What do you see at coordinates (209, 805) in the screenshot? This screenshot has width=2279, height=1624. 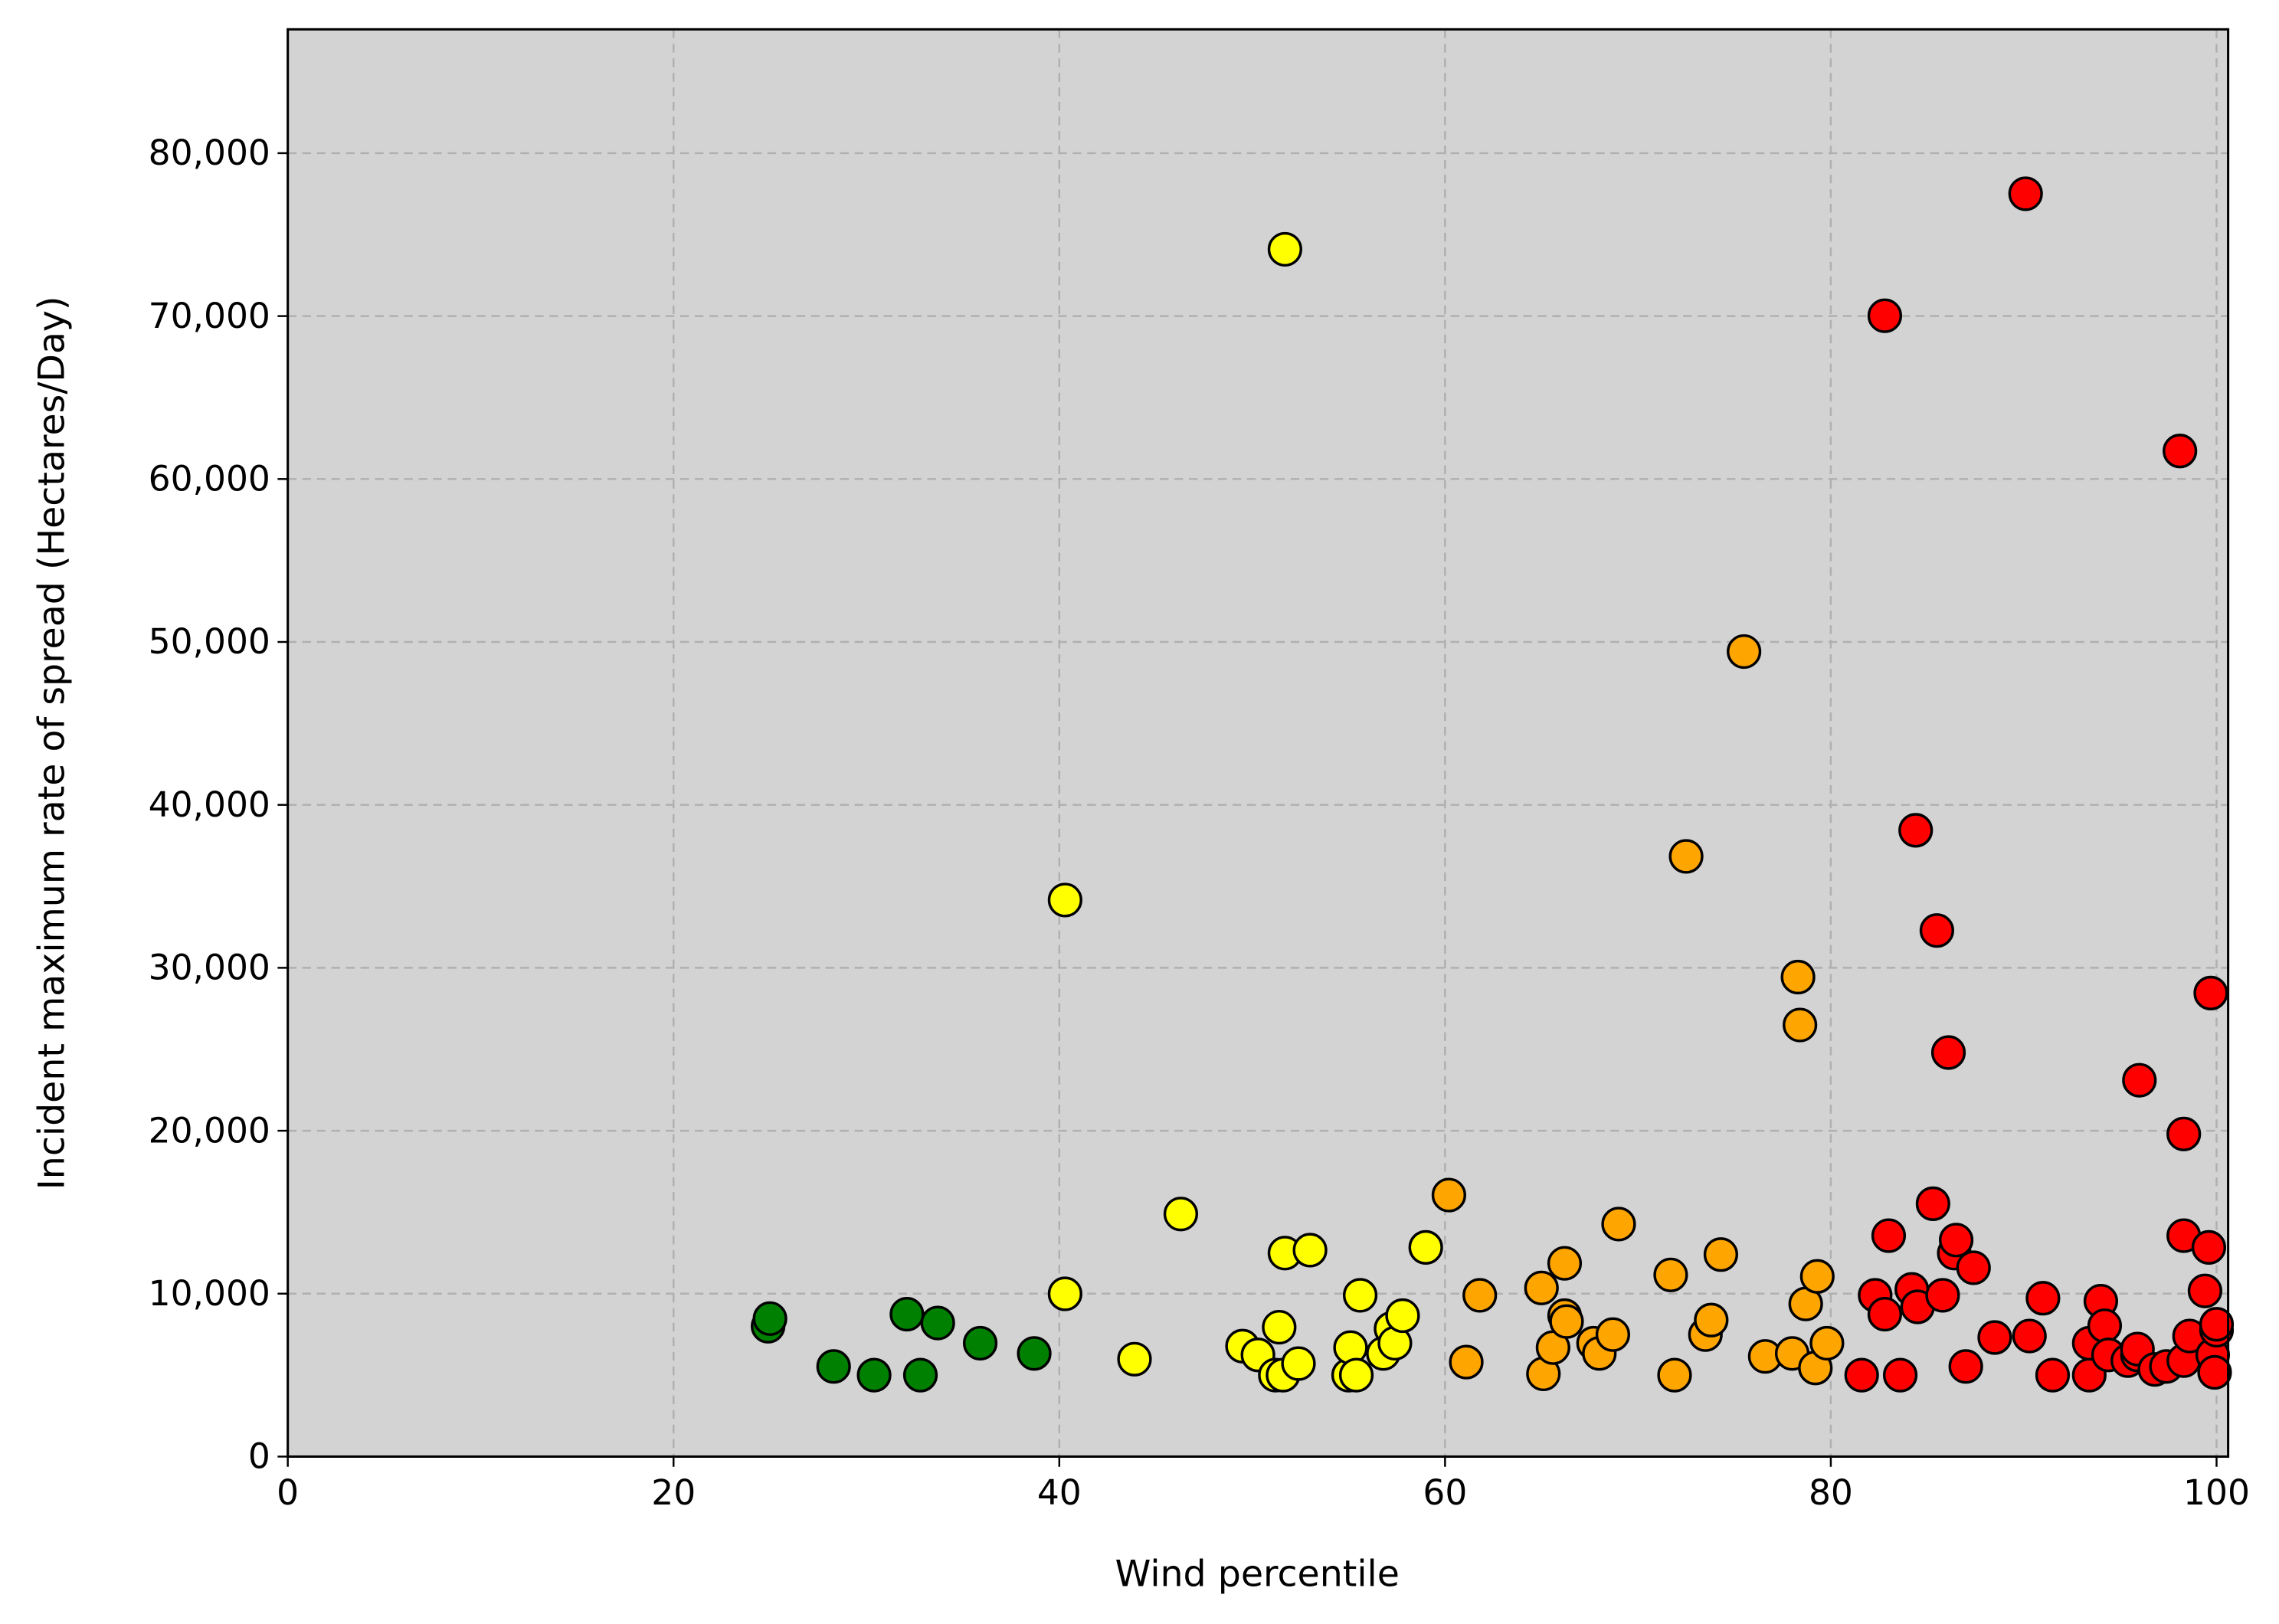 I see `y-tick-label: 40,000` at bounding box center [209, 805].